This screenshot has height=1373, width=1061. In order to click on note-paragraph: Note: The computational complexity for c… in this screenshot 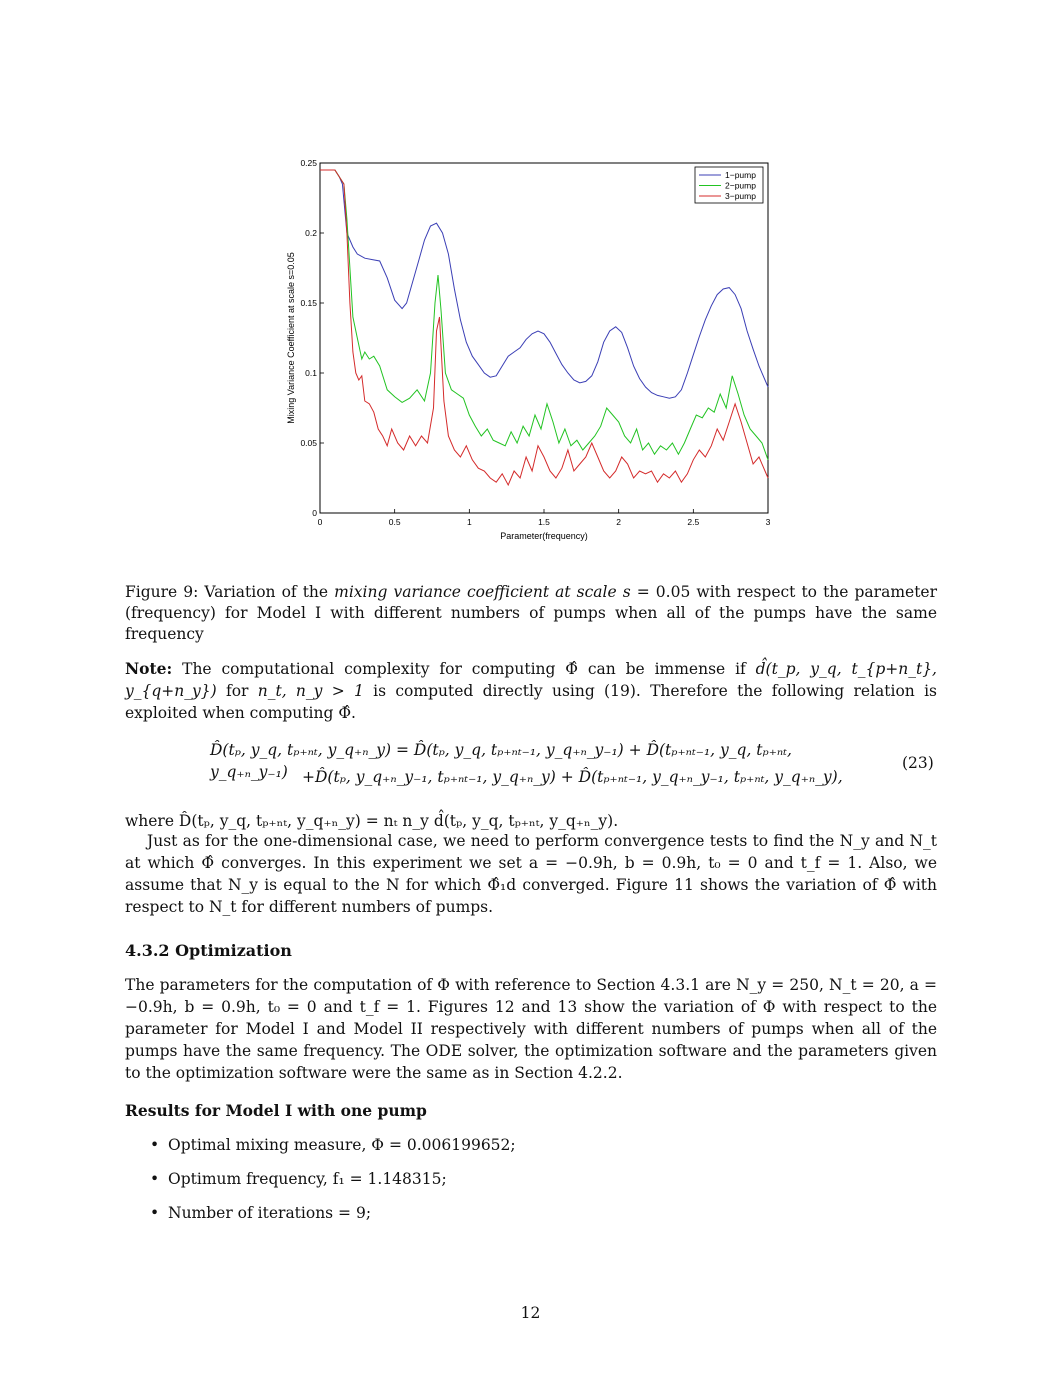, I will do `click(531, 691)`.